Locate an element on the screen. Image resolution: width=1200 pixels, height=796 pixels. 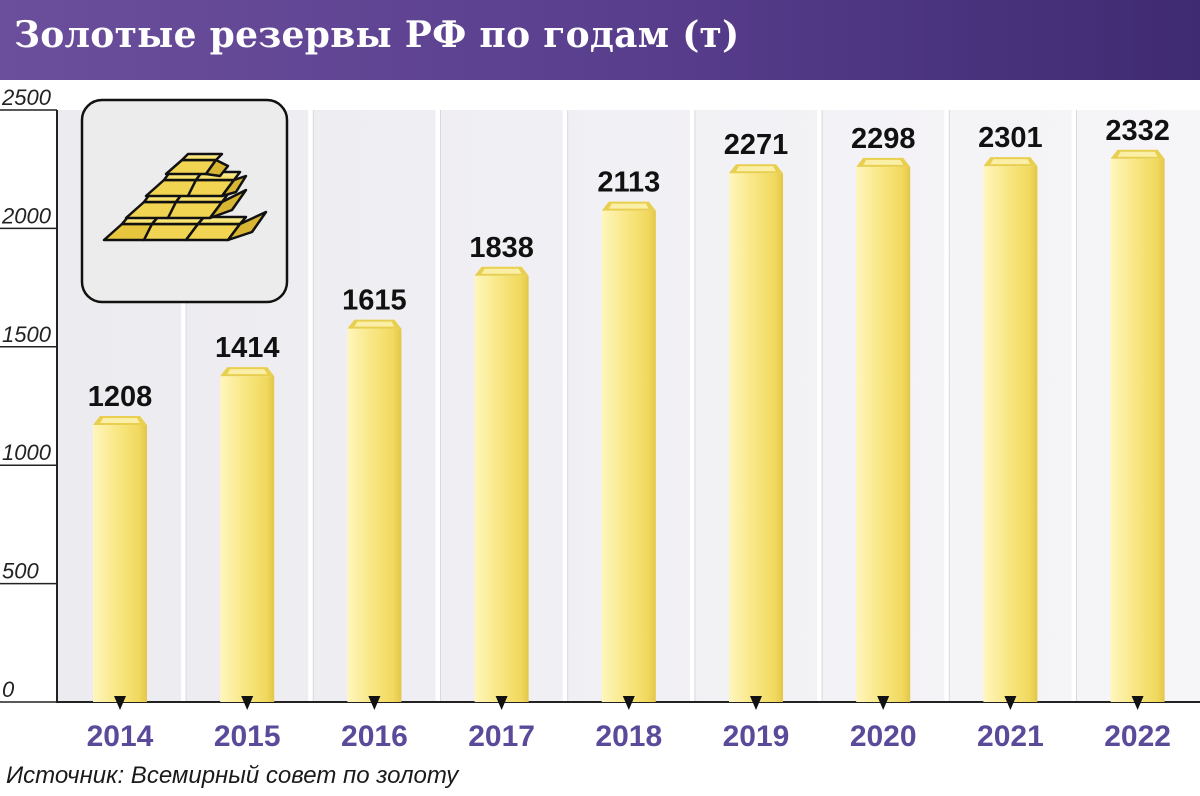
data-label: 2301 is located at coordinates (1010, 138).